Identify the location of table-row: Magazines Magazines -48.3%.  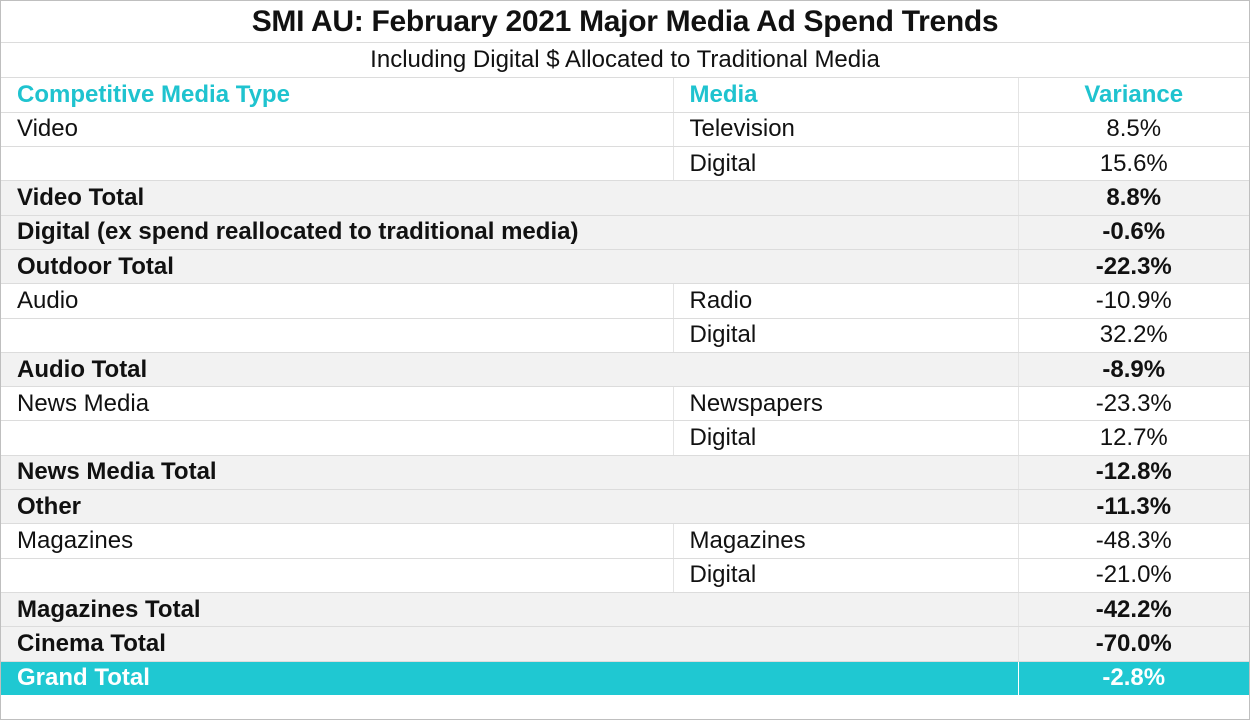
(625, 541).